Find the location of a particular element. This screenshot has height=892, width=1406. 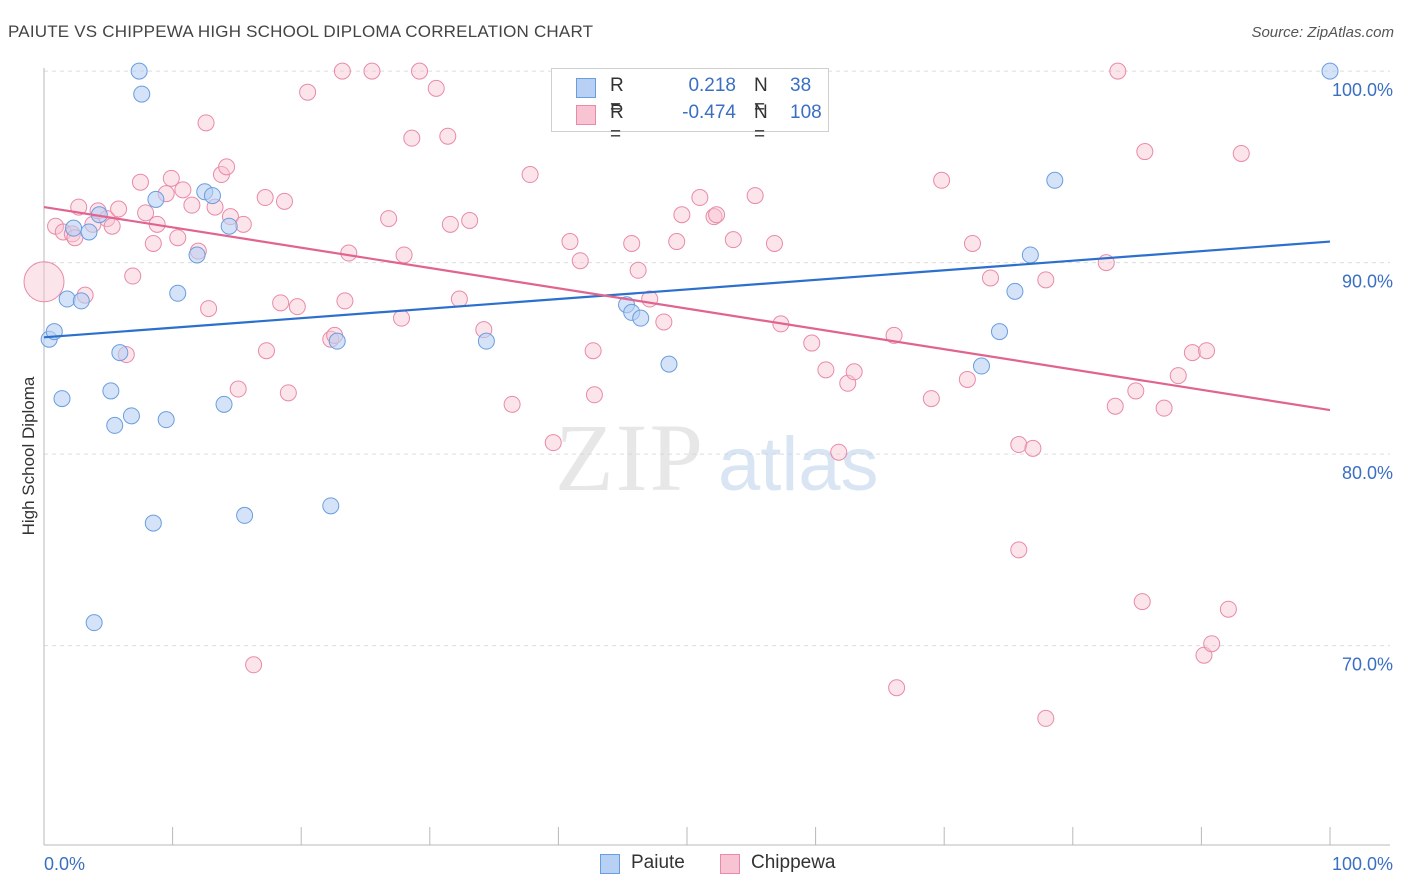

y-tick-label: 70.0% is located at coordinates (1367, 665).